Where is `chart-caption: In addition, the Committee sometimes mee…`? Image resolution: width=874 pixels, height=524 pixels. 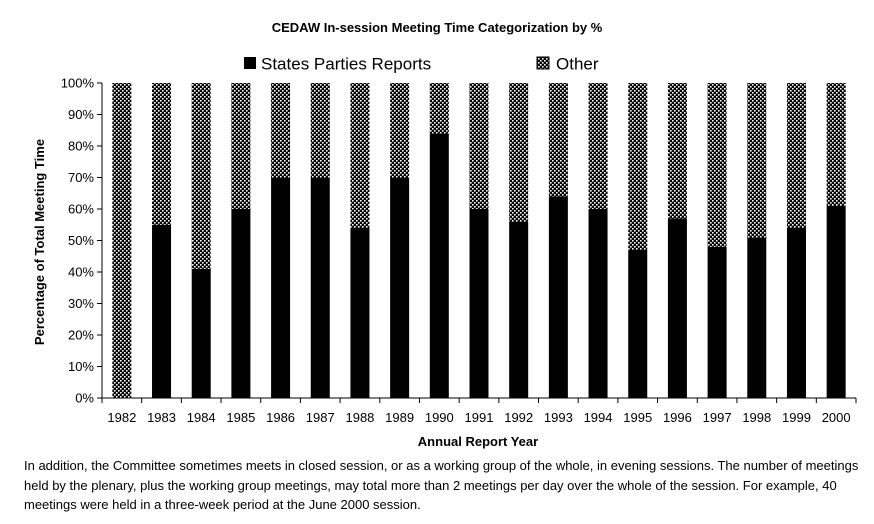
chart-caption: In addition, the Committee sometimes mee… is located at coordinates (441, 485).